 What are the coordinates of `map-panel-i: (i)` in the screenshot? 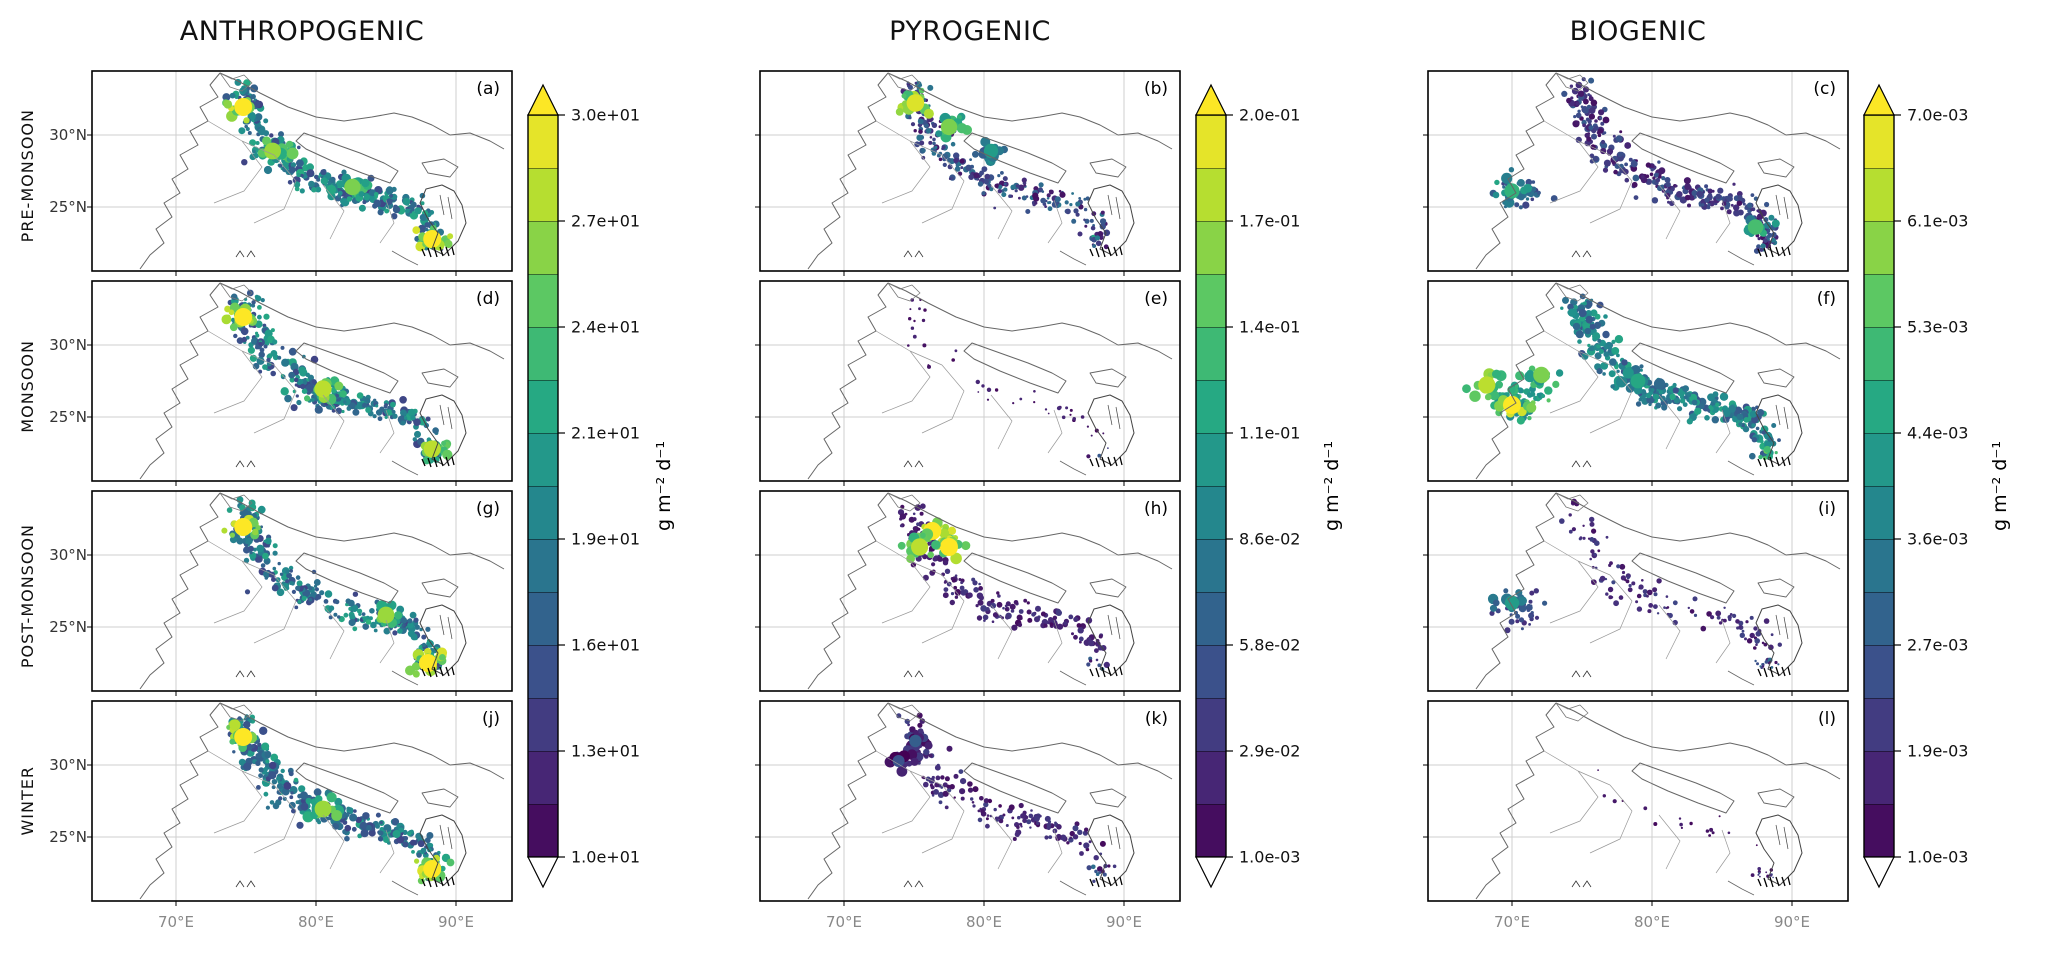 It's located at (1636, 593).